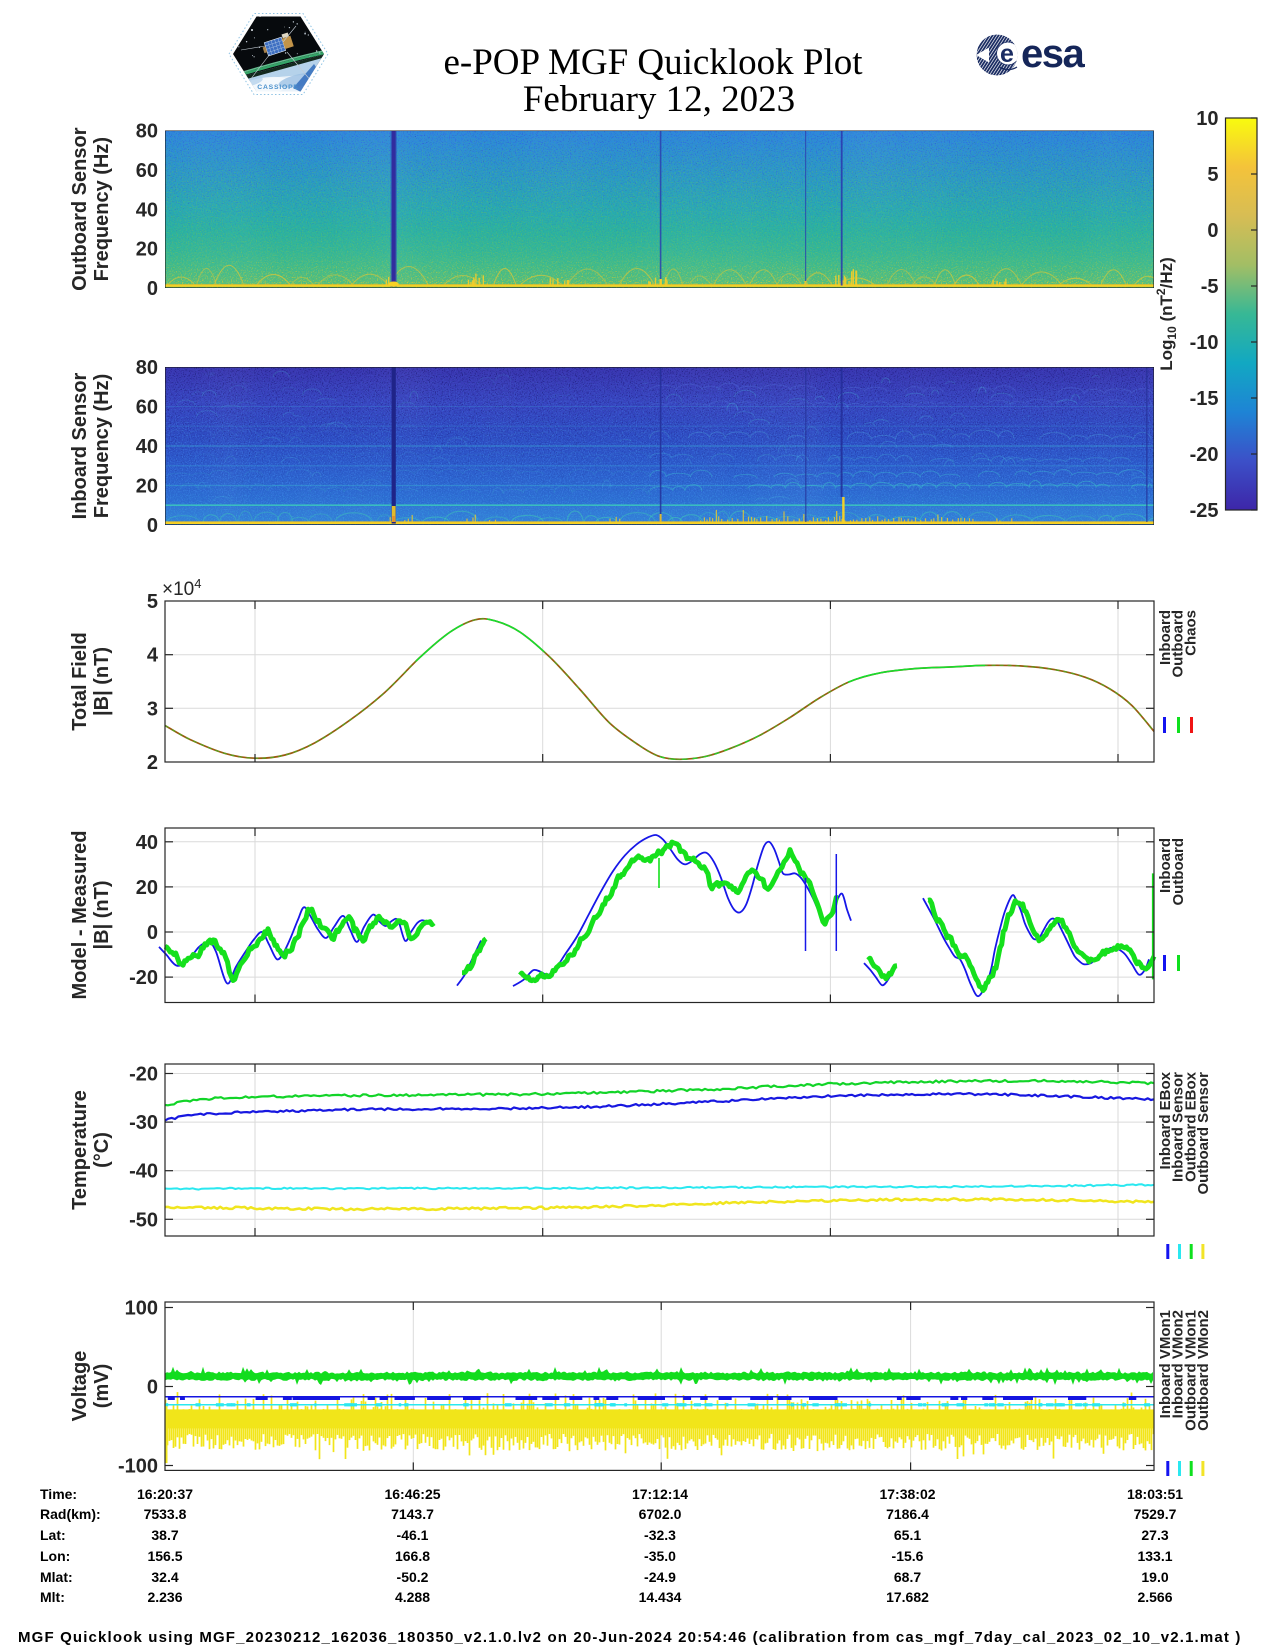 The height and width of the screenshot is (1650, 1275). What do you see at coordinates (660, 1597) in the screenshot?
I see `svg-text: 14.434` at bounding box center [660, 1597].